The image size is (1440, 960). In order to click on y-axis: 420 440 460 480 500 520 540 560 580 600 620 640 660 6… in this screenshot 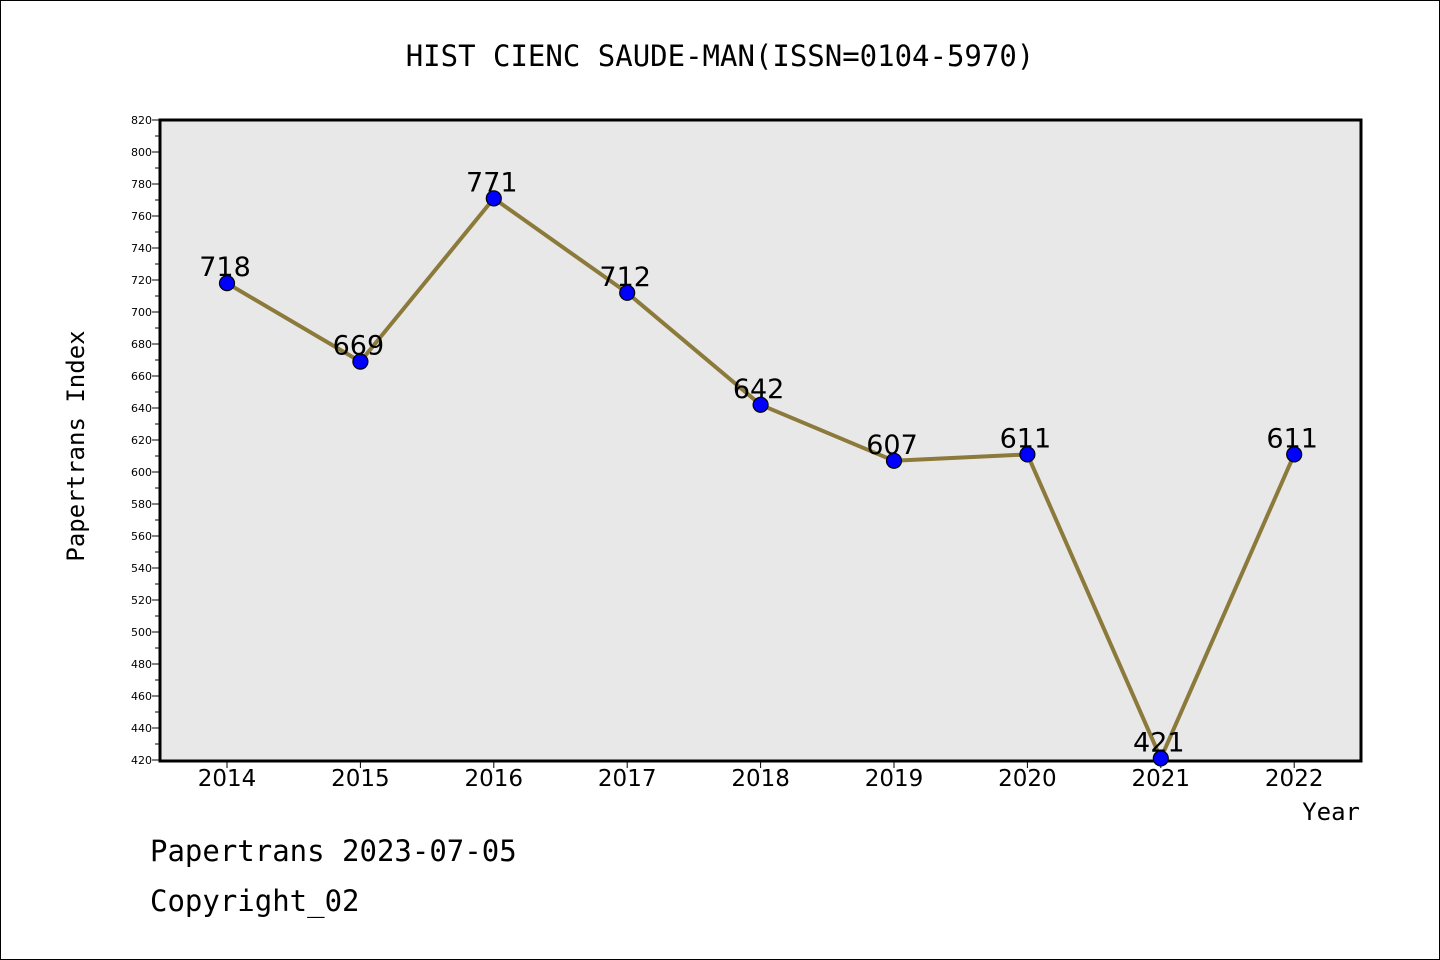, I will do `click(145, 440)`.